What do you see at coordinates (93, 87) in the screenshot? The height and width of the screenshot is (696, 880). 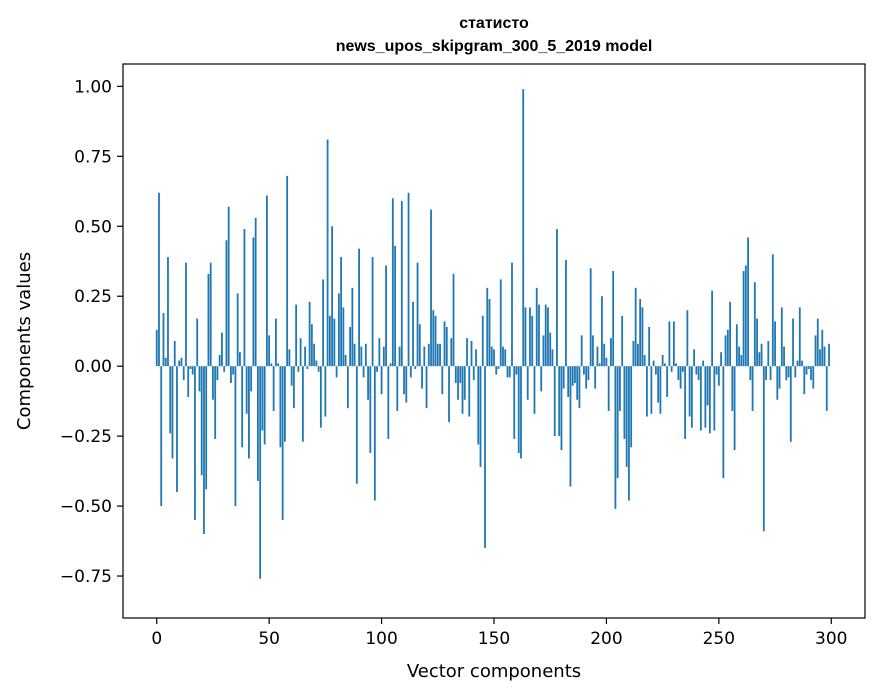 I see `y-tick-label: 1.00` at bounding box center [93, 87].